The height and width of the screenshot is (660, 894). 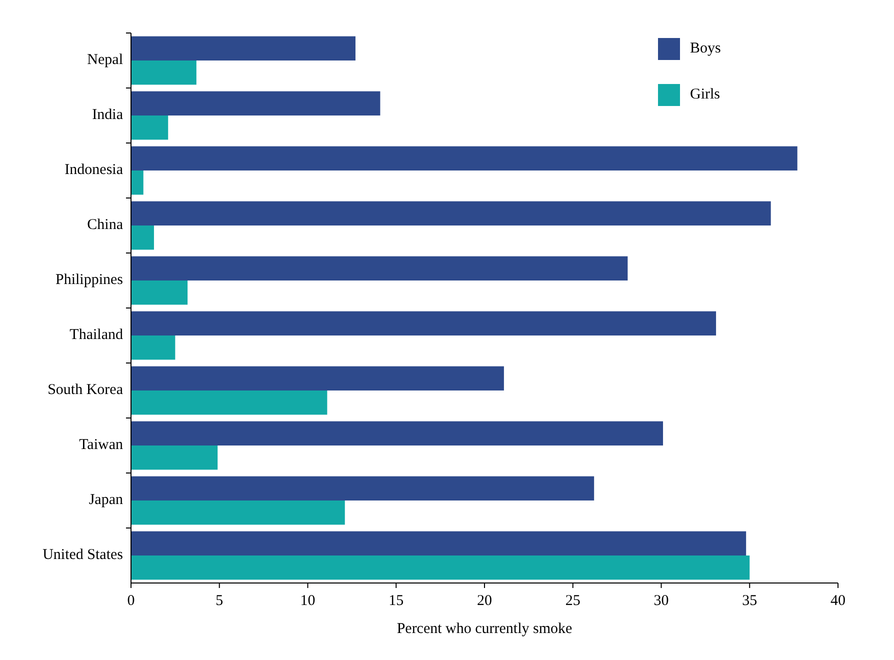 I want to click on x-tick-label: 30, so click(x=661, y=601).